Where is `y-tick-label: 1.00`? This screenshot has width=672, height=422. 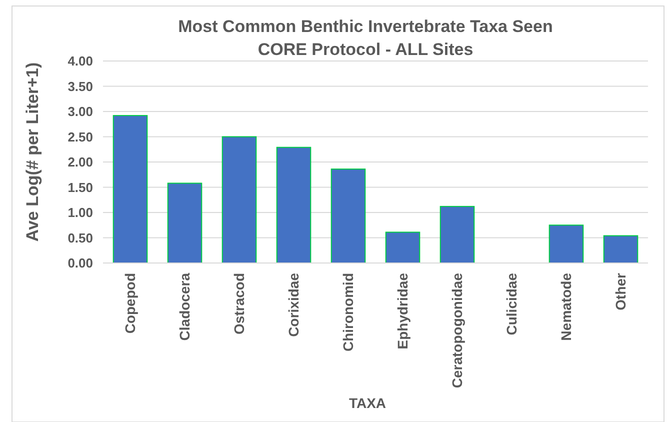 y-tick-label: 1.00 is located at coordinates (80, 212).